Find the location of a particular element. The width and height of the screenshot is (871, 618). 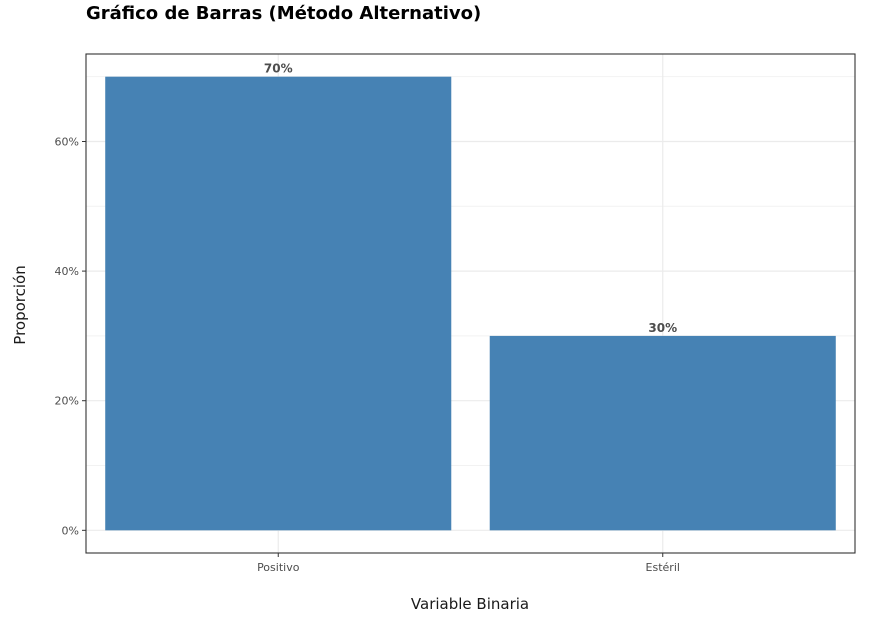

y-tick-label: 20% is located at coordinates (67, 401).